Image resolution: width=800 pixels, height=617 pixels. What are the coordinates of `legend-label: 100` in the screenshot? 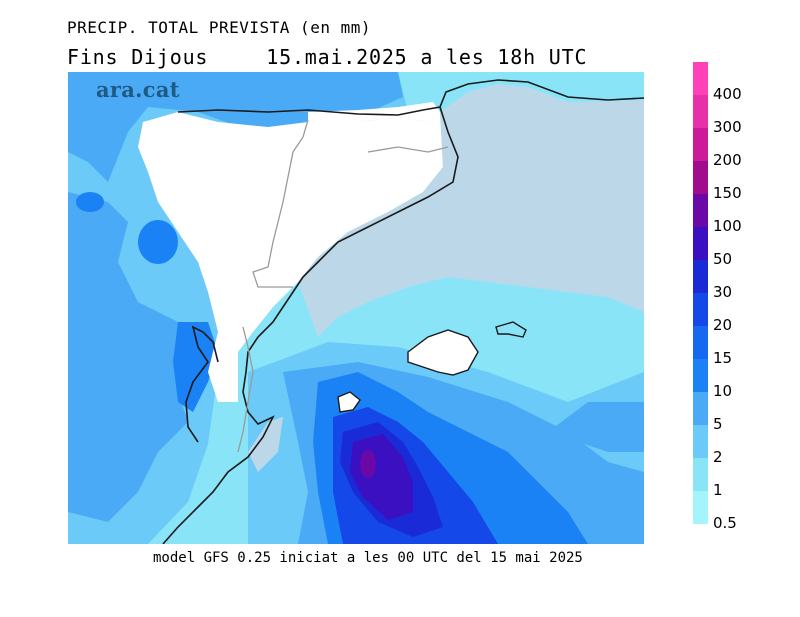 It's located at (727, 226).